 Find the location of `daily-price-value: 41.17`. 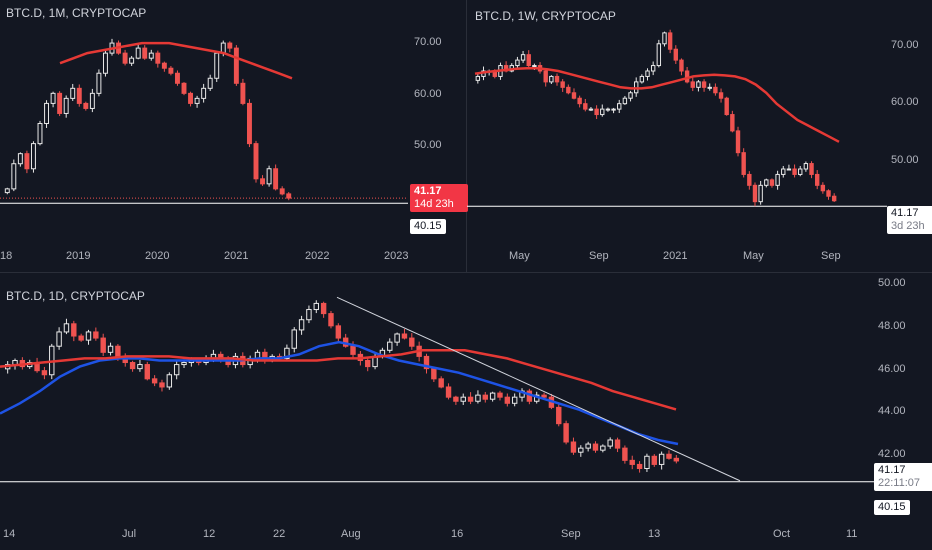

daily-price-value: 41.17 is located at coordinates (892, 470).